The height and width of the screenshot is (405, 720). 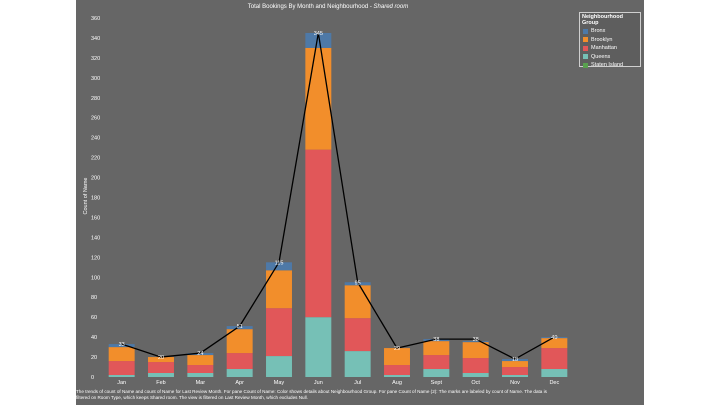 I want to click on legend-item: Brooklyn, so click(x=610, y=40).